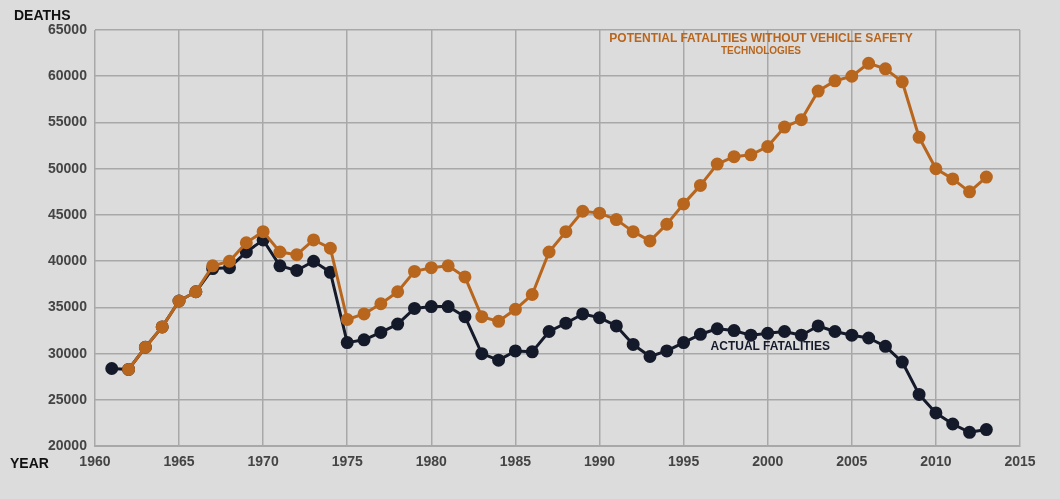 The height and width of the screenshot is (499, 1060). I want to click on x-tick-label: 2005, so click(852, 461).